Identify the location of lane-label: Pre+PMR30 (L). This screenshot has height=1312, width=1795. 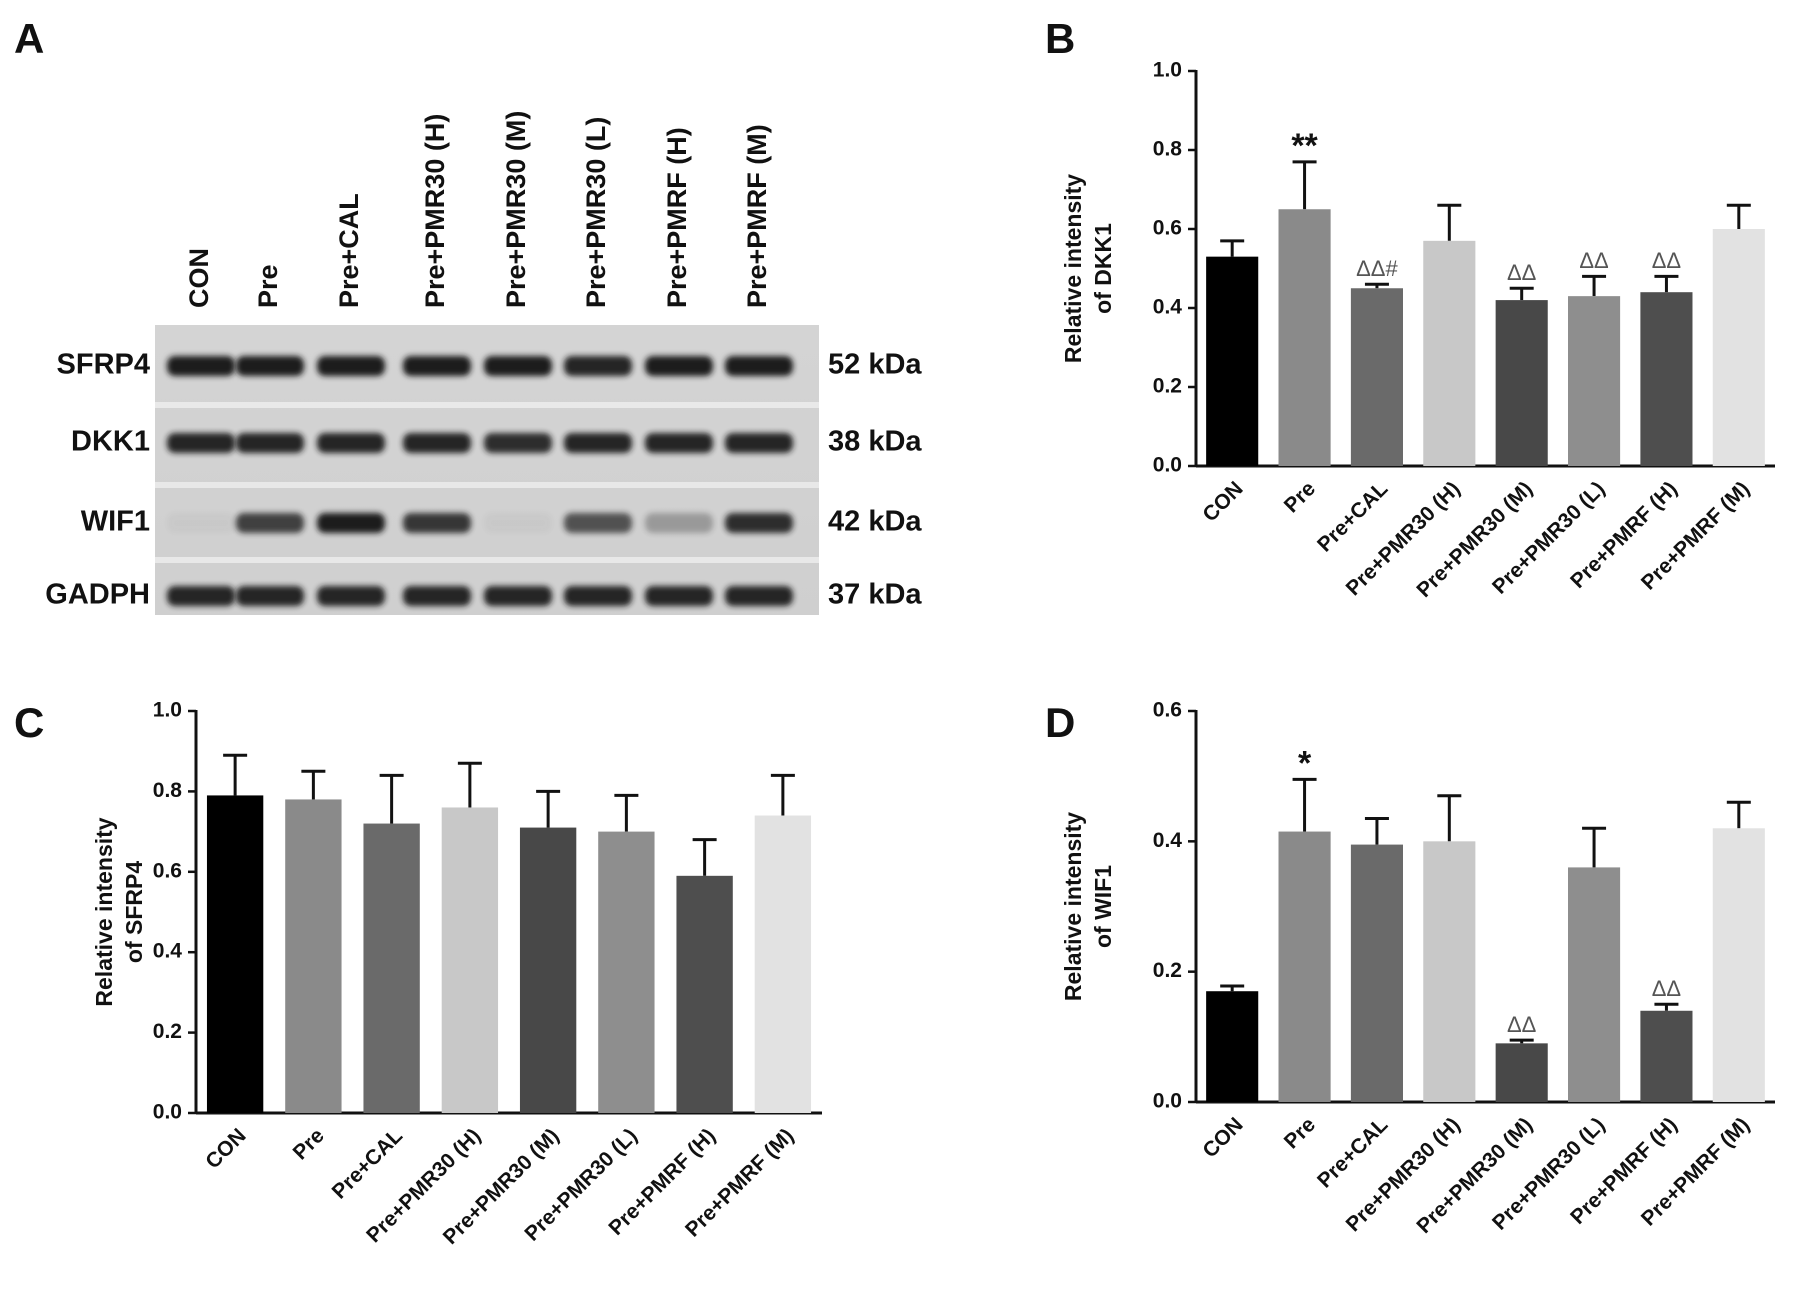
(596, 212).